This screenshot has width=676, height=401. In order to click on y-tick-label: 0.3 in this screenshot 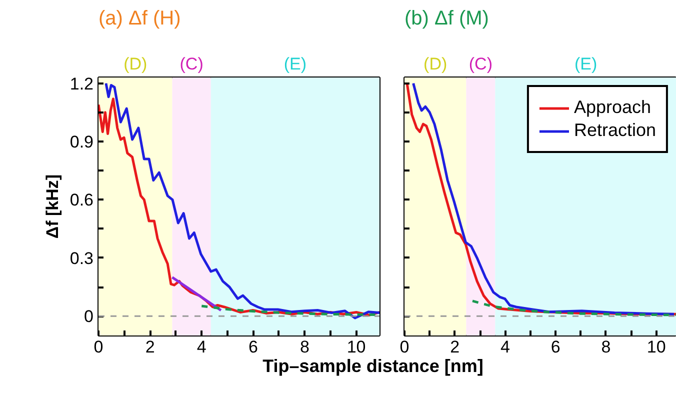, I will do `click(82, 258)`.